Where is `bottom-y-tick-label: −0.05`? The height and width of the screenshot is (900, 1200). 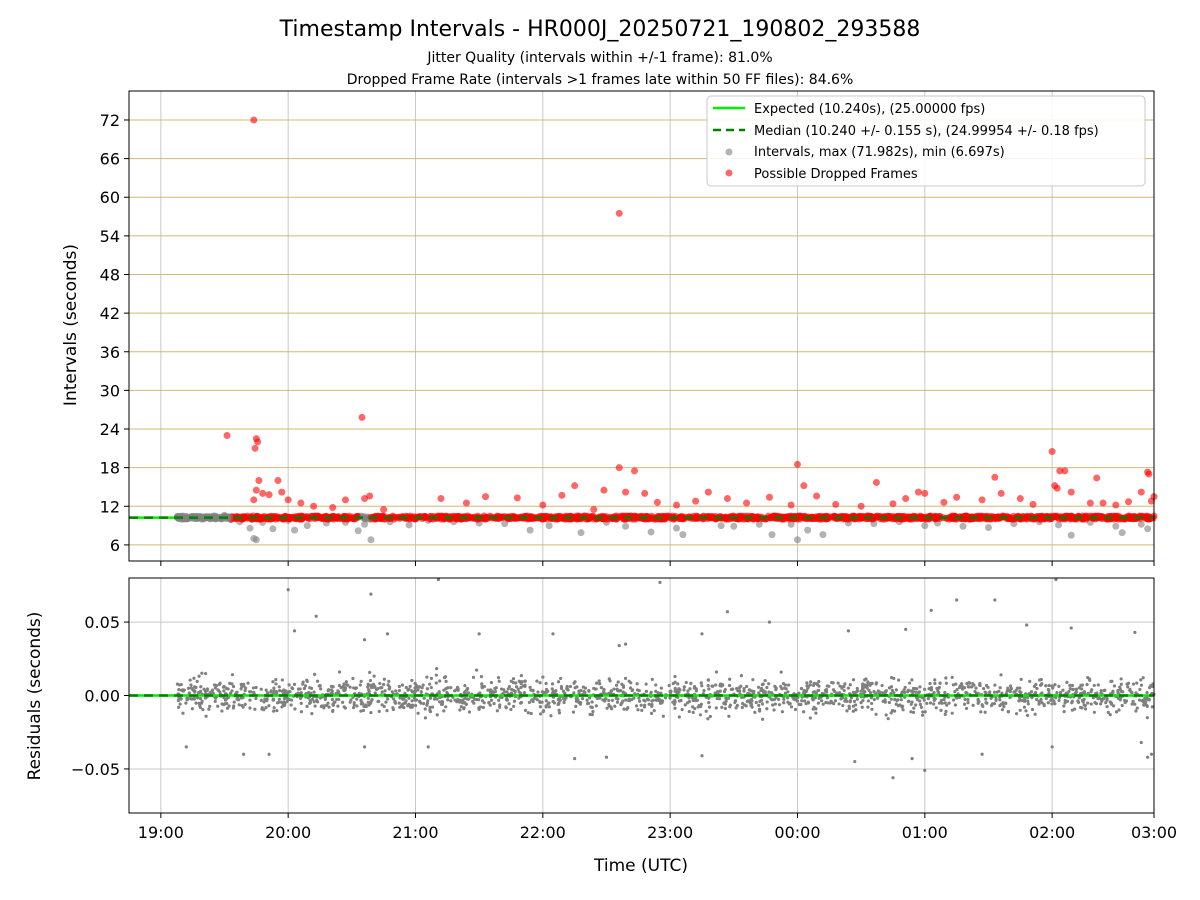 bottom-y-tick-label: −0.05 is located at coordinates (95, 769).